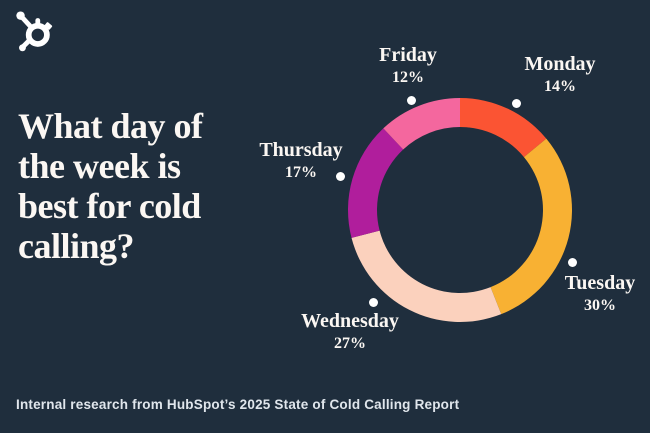 Image resolution: width=650 pixels, height=433 pixels. I want to click on wednesday-dot-marker, so click(373, 302).